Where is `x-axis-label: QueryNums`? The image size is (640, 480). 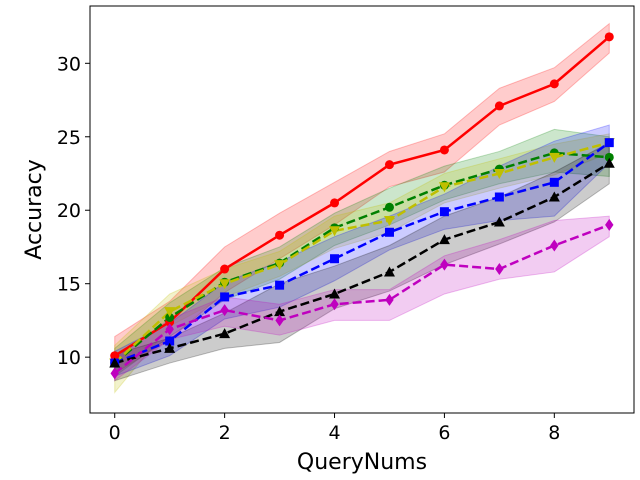 x-axis-label: QueryNums is located at coordinates (362, 462).